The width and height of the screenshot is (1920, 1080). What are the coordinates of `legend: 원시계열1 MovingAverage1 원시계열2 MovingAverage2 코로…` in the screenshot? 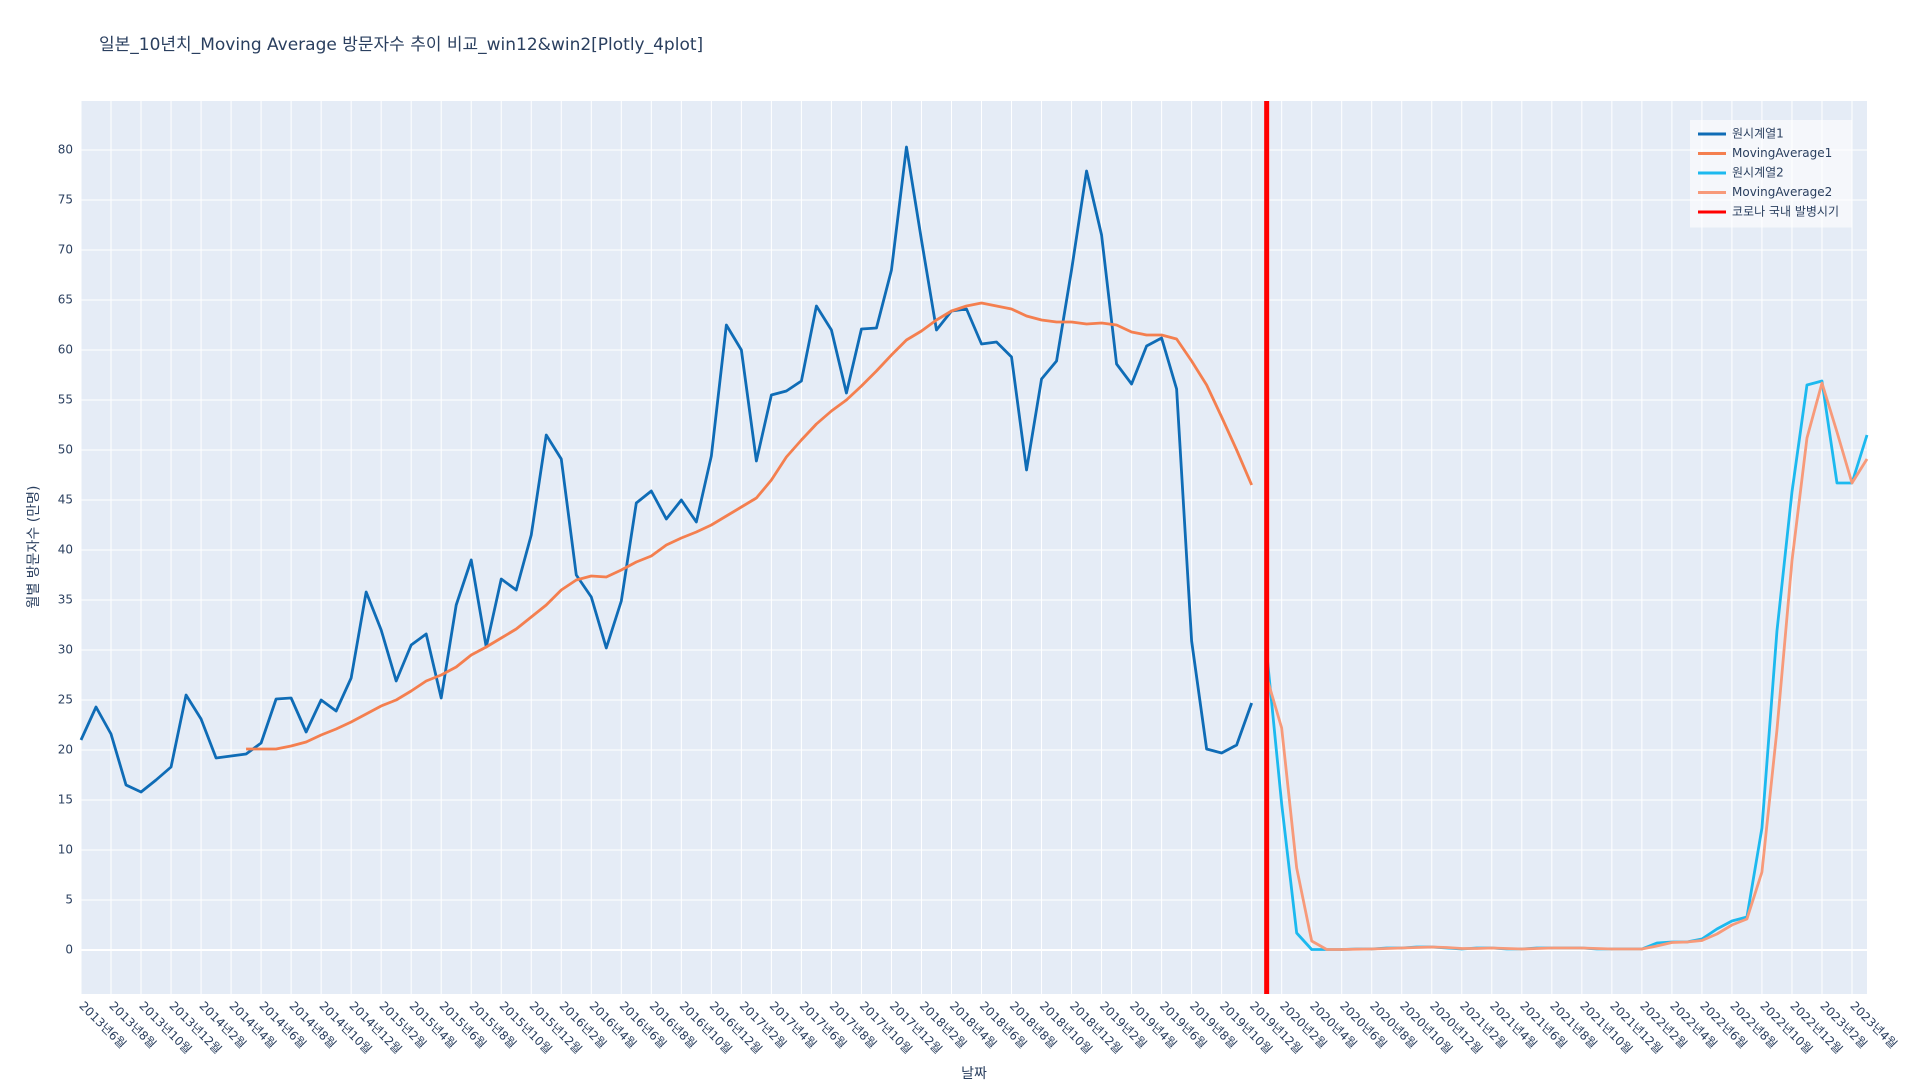 It's located at (1771, 174).